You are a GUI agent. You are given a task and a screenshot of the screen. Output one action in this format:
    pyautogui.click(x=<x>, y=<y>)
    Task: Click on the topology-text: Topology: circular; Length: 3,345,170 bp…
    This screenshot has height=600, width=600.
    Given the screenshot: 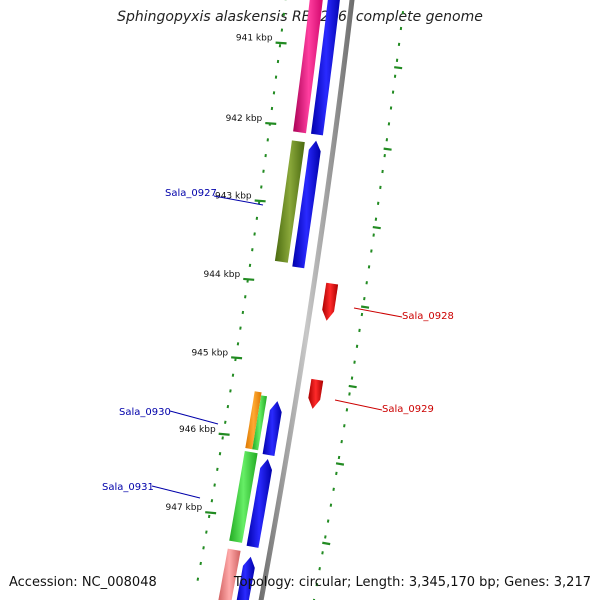 What is the action you would take?
    pyautogui.click(x=412, y=582)
    